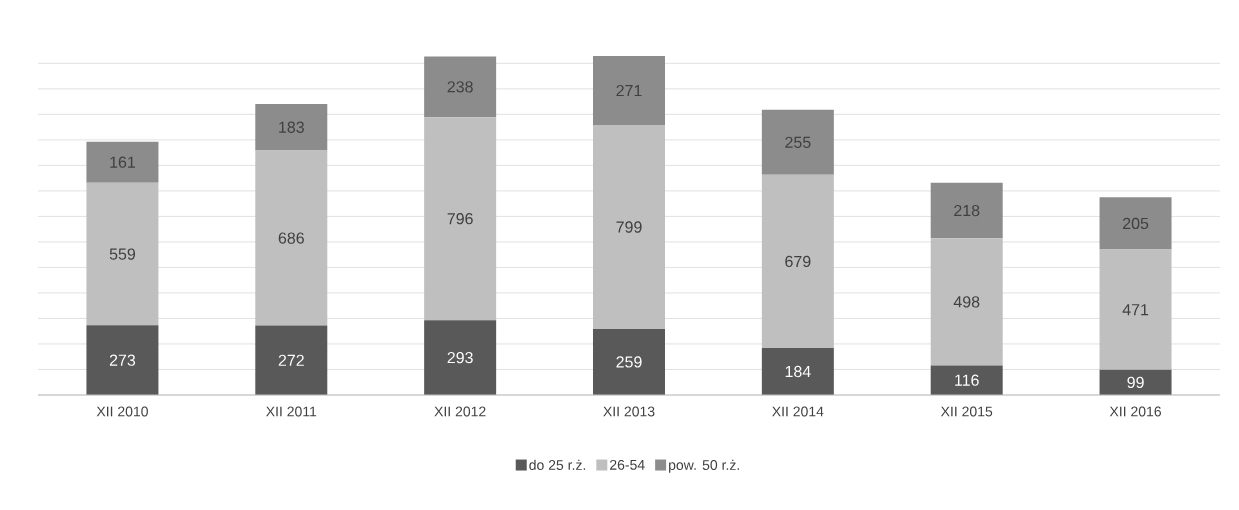 The image size is (1239, 510). What do you see at coordinates (122, 411) in the screenshot?
I see `x-tick-label: XII 2010` at bounding box center [122, 411].